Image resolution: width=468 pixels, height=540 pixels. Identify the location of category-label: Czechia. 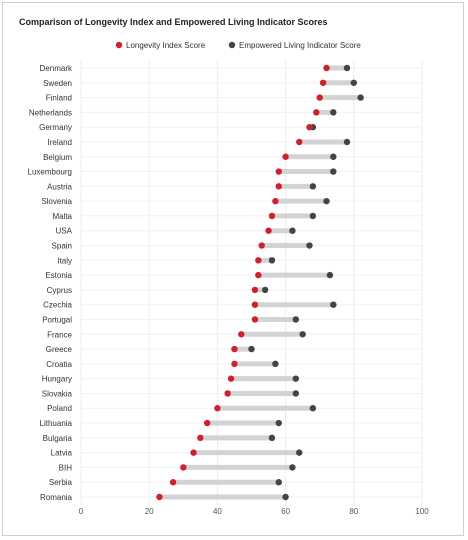
(57, 305).